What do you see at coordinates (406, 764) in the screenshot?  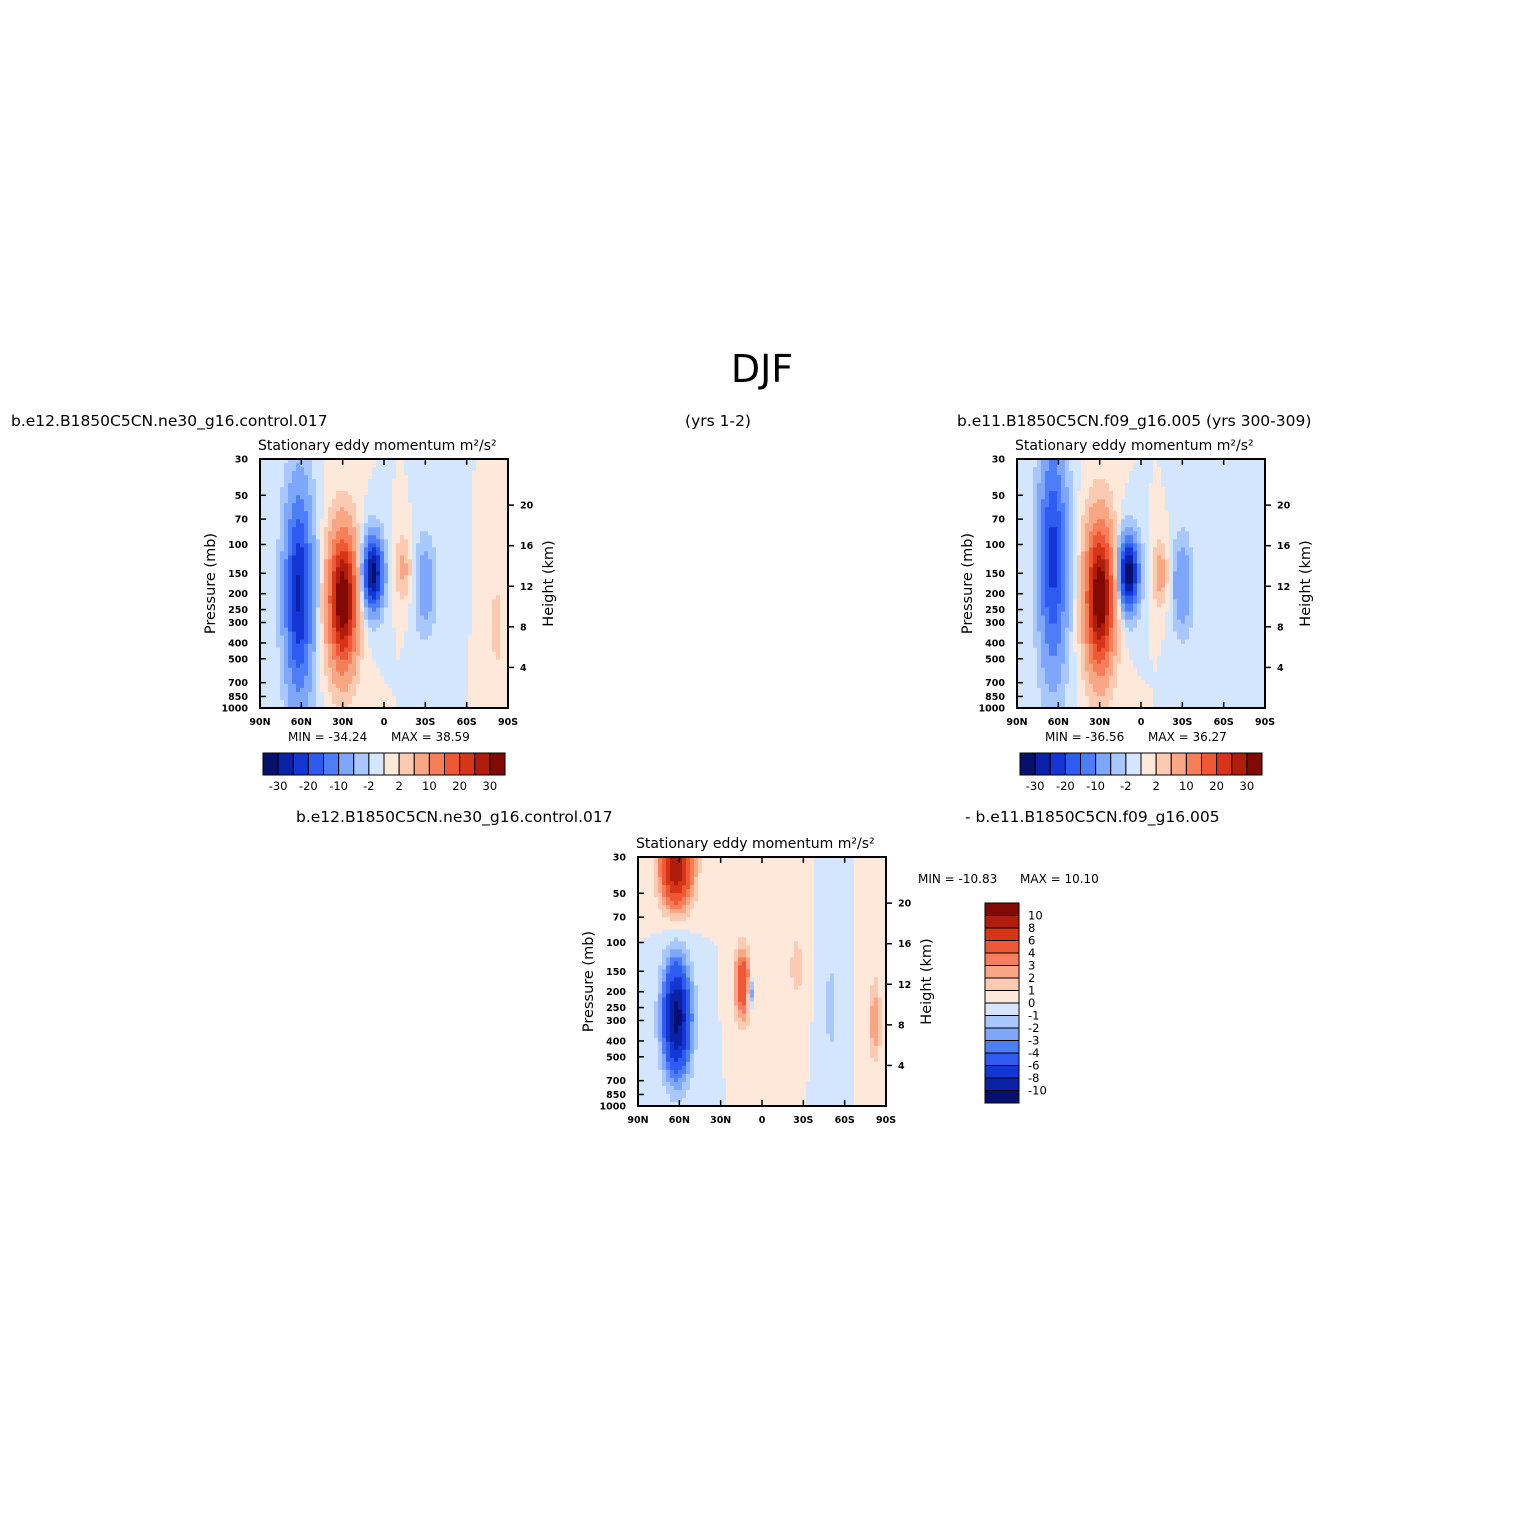 I see `colorbar-swatch` at bounding box center [406, 764].